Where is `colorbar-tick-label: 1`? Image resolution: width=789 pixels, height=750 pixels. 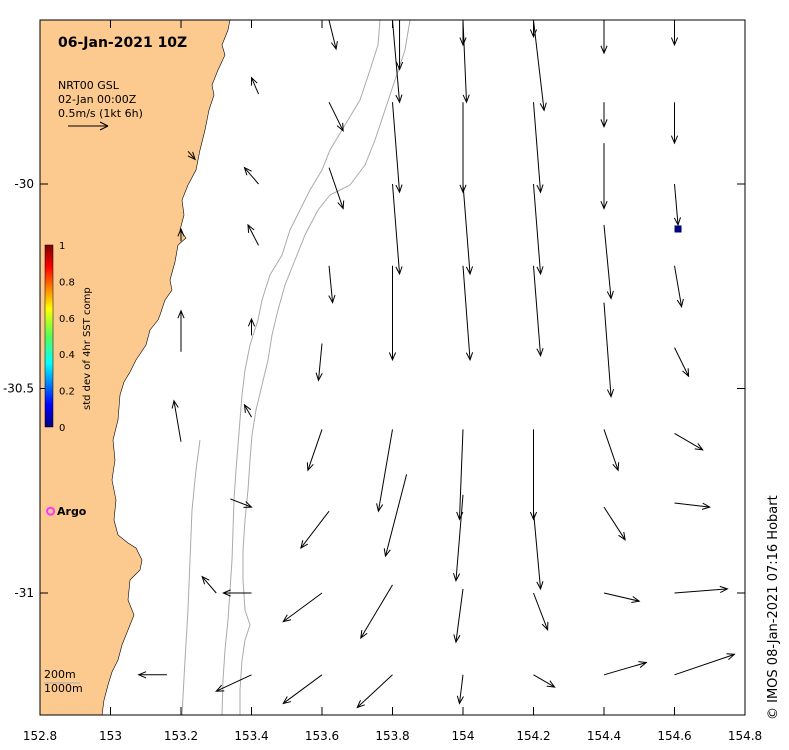
colorbar-tick-label: 1 is located at coordinates (62, 246).